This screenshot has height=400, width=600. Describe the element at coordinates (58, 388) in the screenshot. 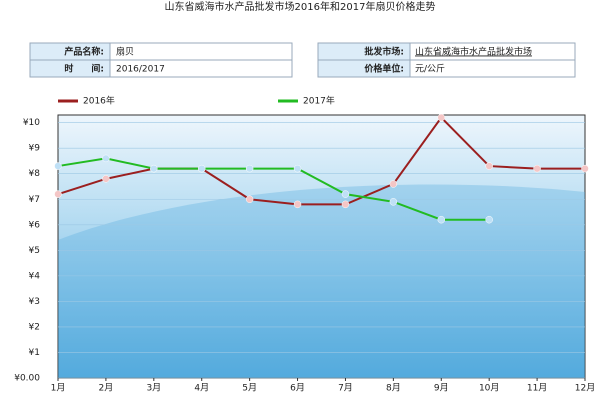

I see `x-tick-label: 1月` at that location.